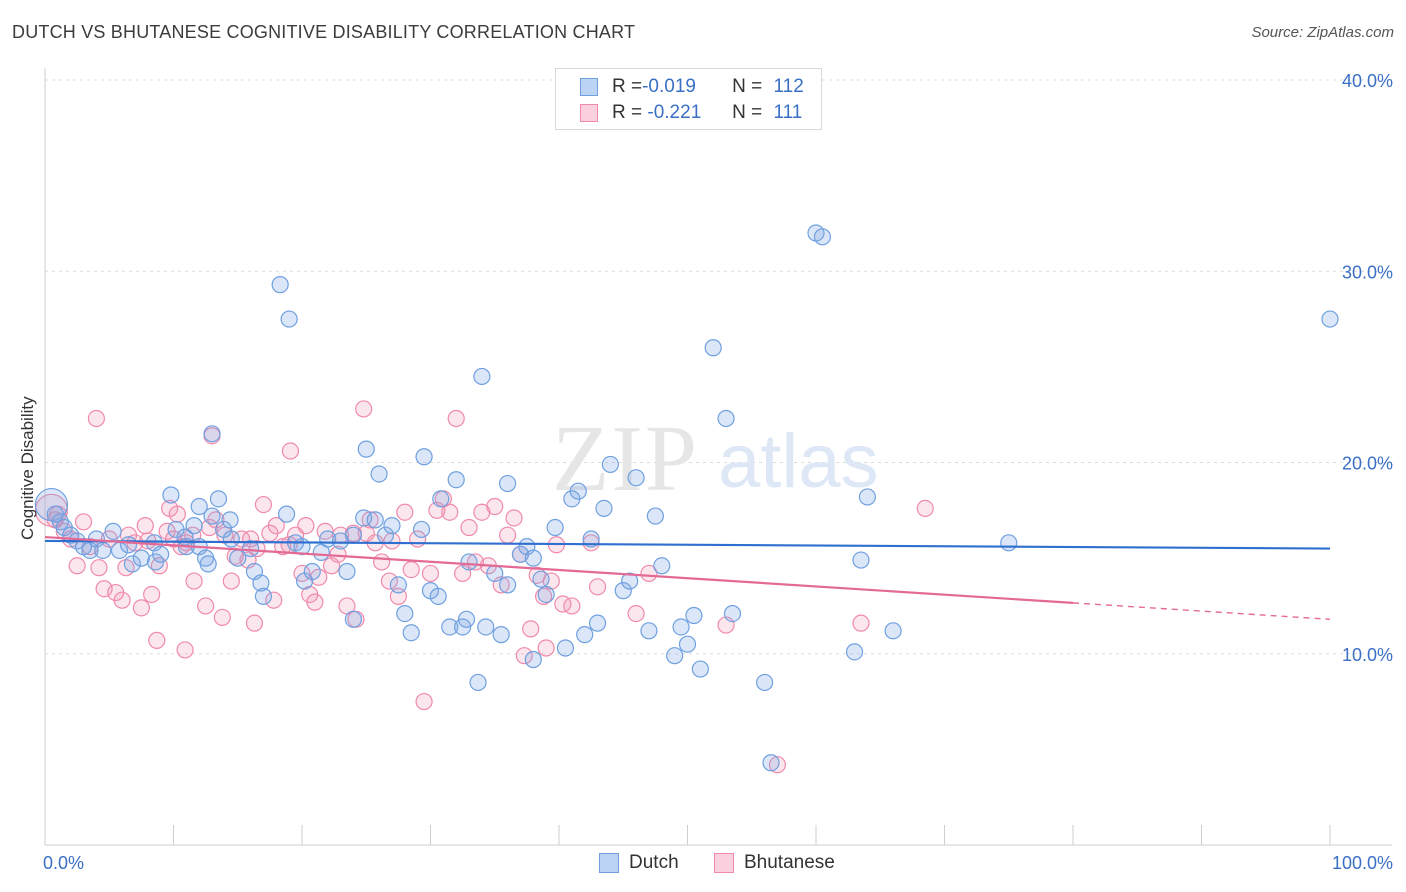  I want to click on x-tick-label: 100.0%, so click(1362, 863).